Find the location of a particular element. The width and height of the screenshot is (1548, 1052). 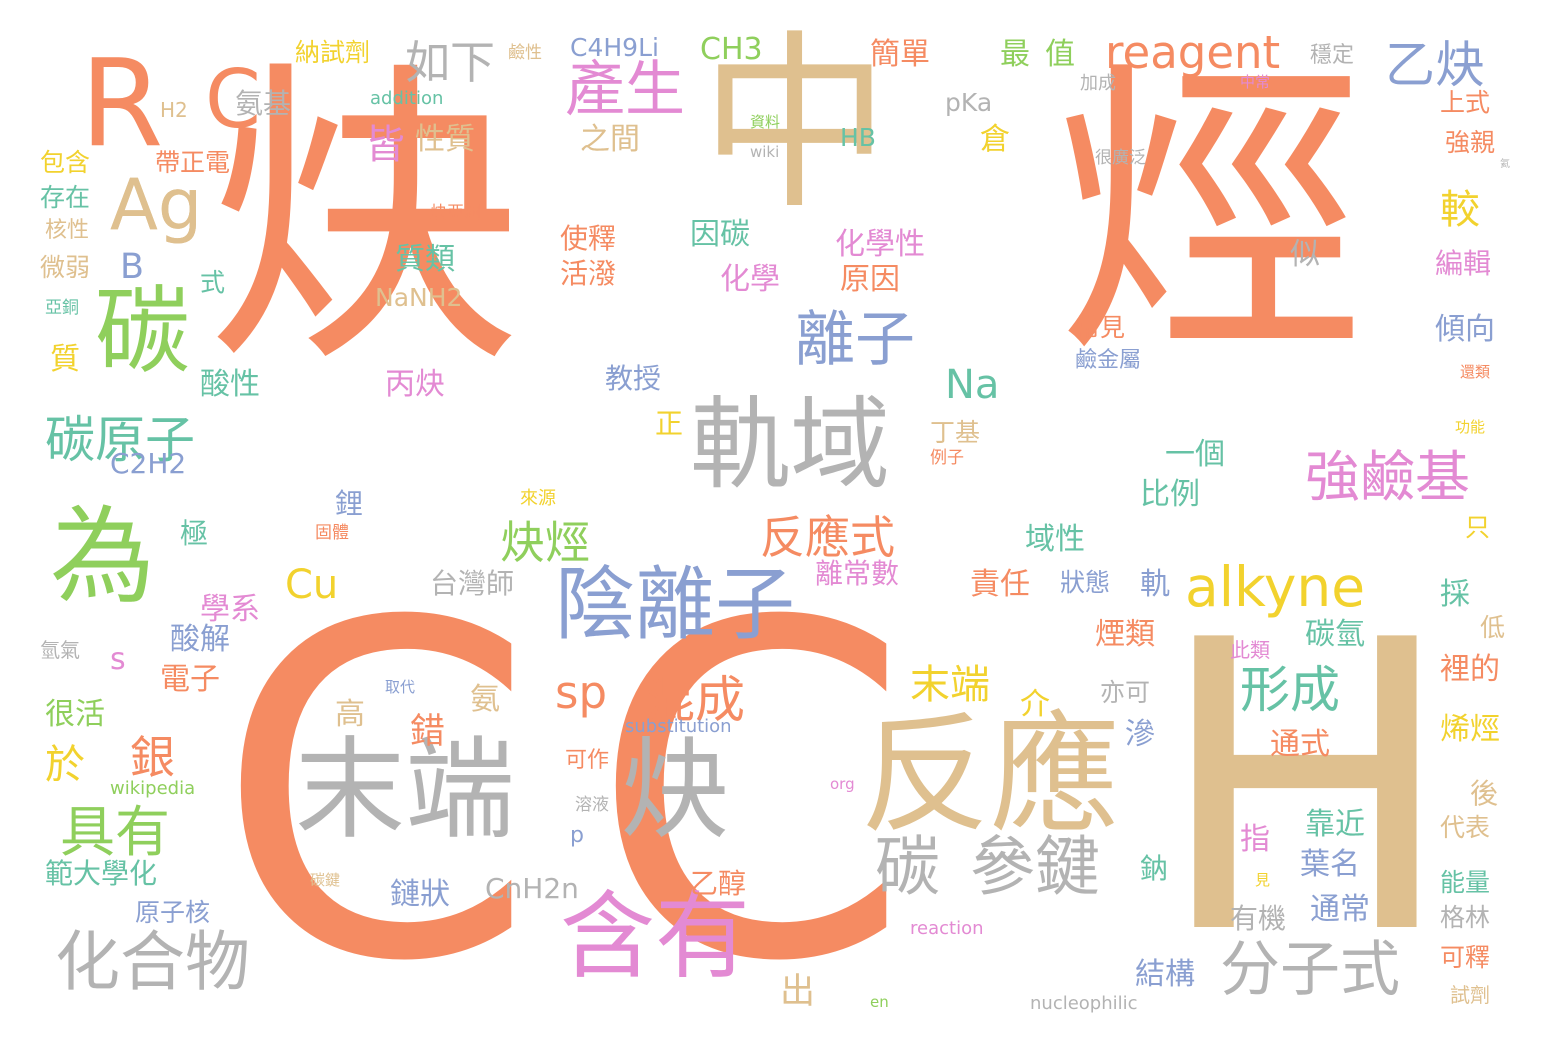

cloud-word: 代表 is located at coordinates (1465, 827).